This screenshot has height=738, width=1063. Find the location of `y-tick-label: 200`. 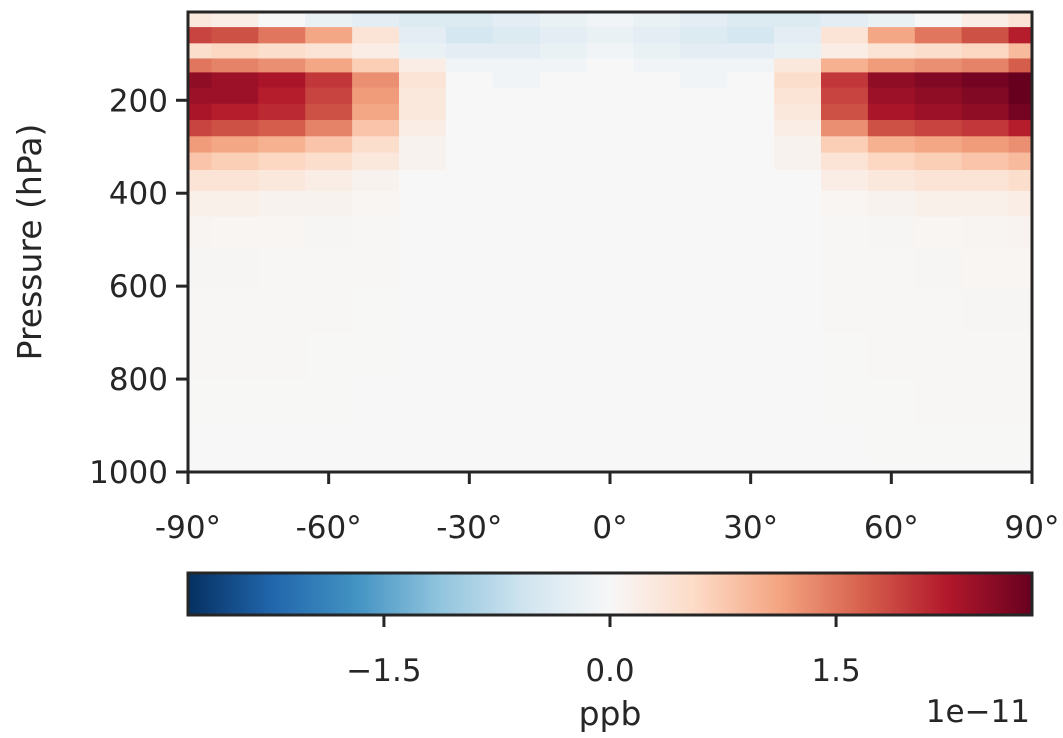

y-tick-label: 200 is located at coordinates (138, 101).